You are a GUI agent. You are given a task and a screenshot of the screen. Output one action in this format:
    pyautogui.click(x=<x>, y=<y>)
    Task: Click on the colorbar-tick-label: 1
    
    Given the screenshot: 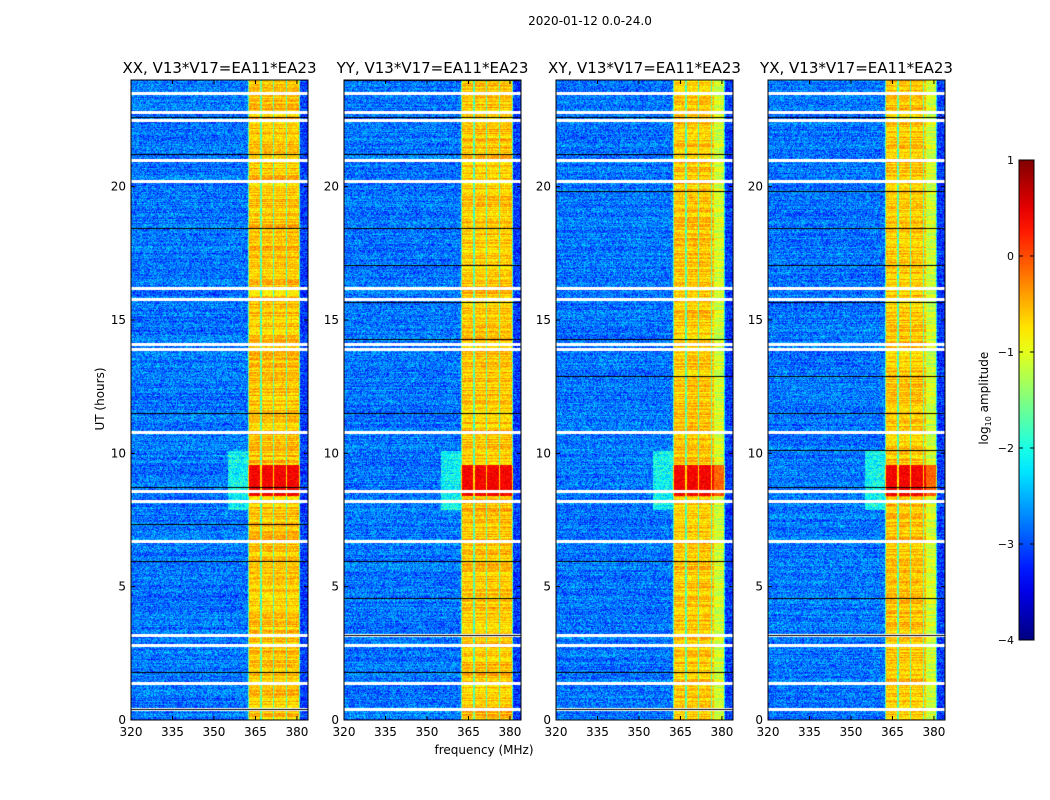 What is the action you would take?
    pyautogui.click(x=1010, y=160)
    